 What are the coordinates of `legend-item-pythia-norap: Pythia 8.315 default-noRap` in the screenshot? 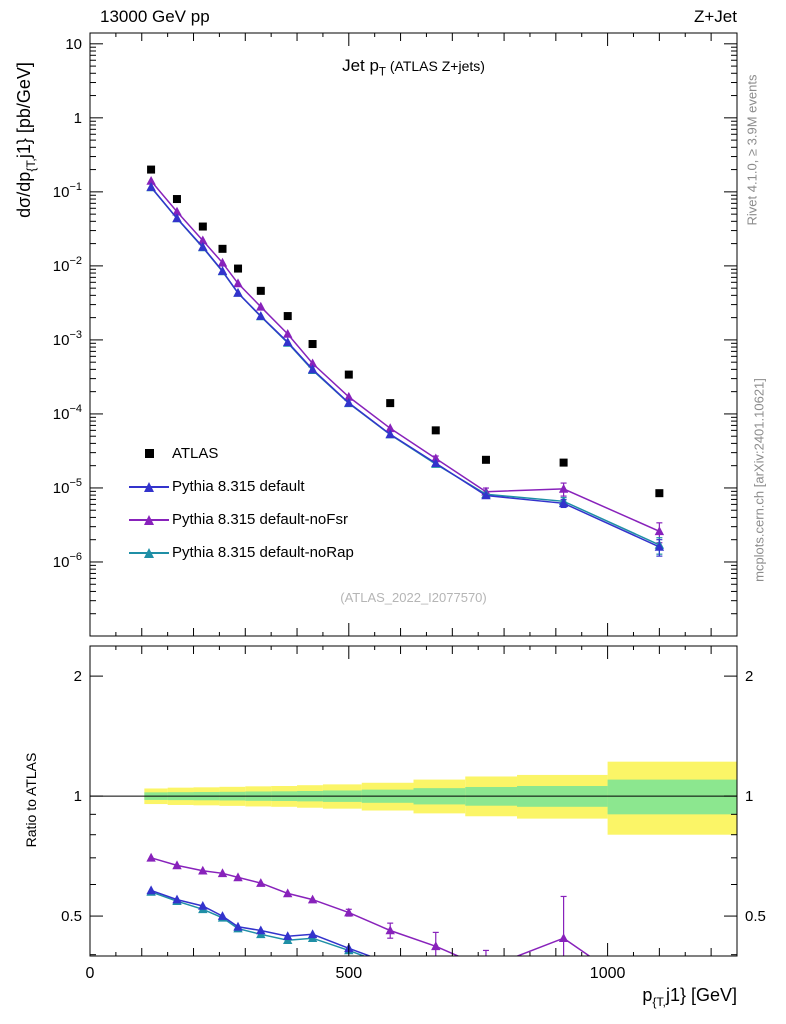 It's located at (240, 552).